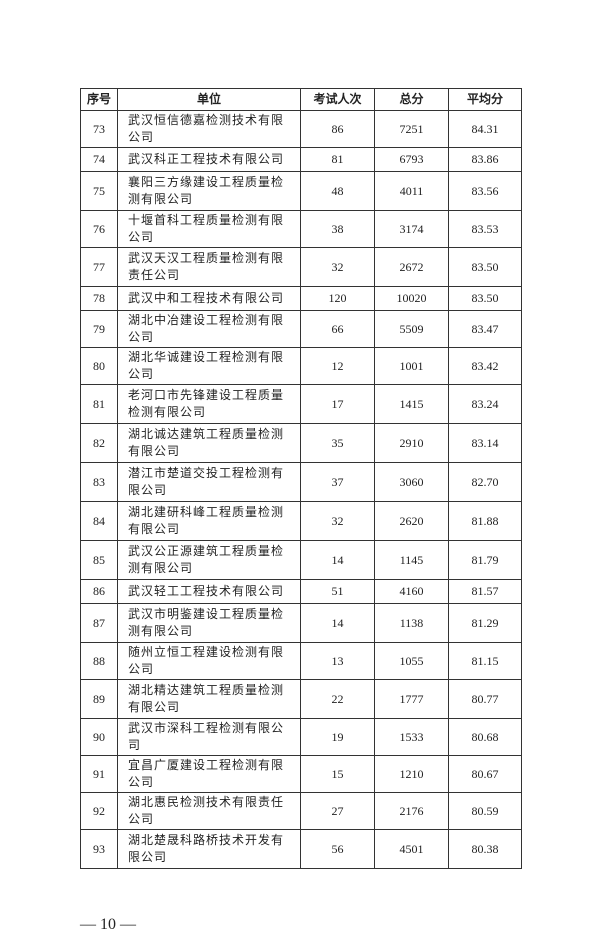 The width and height of the screenshot is (600, 935). Describe the element at coordinates (337, 229) in the screenshot. I see `exam-count-cell: 38` at that location.